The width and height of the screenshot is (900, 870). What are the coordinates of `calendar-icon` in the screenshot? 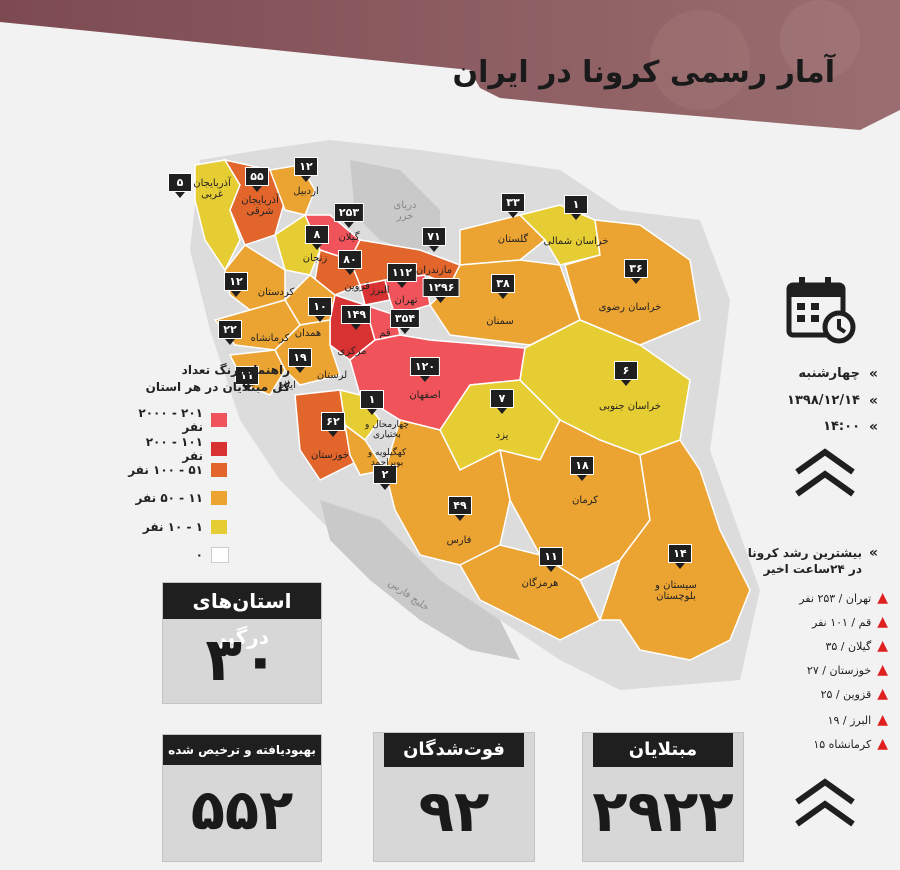 It's located at (821, 310).